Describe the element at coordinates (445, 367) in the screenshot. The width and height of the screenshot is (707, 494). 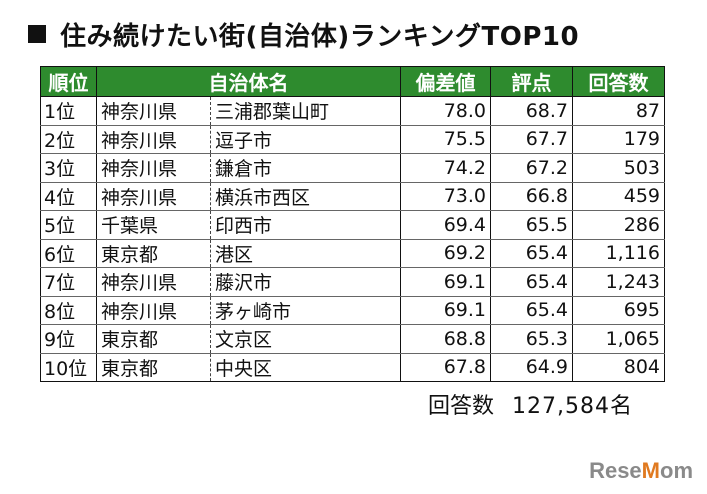
I see `deviation-cell: 67.8` at that location.